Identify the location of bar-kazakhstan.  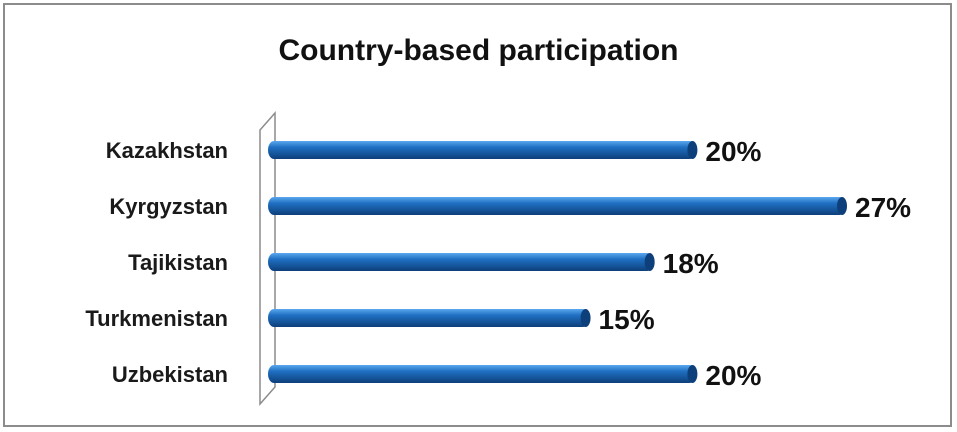
(482, 150).